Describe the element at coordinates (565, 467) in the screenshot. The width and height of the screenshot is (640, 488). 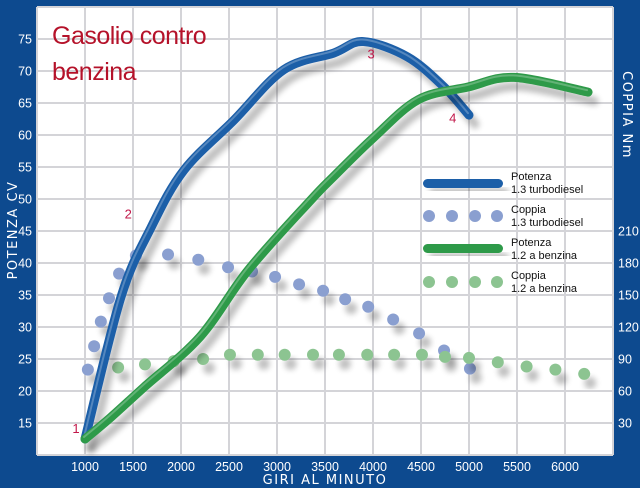
I see `x-tick-label: 6000` at that location.